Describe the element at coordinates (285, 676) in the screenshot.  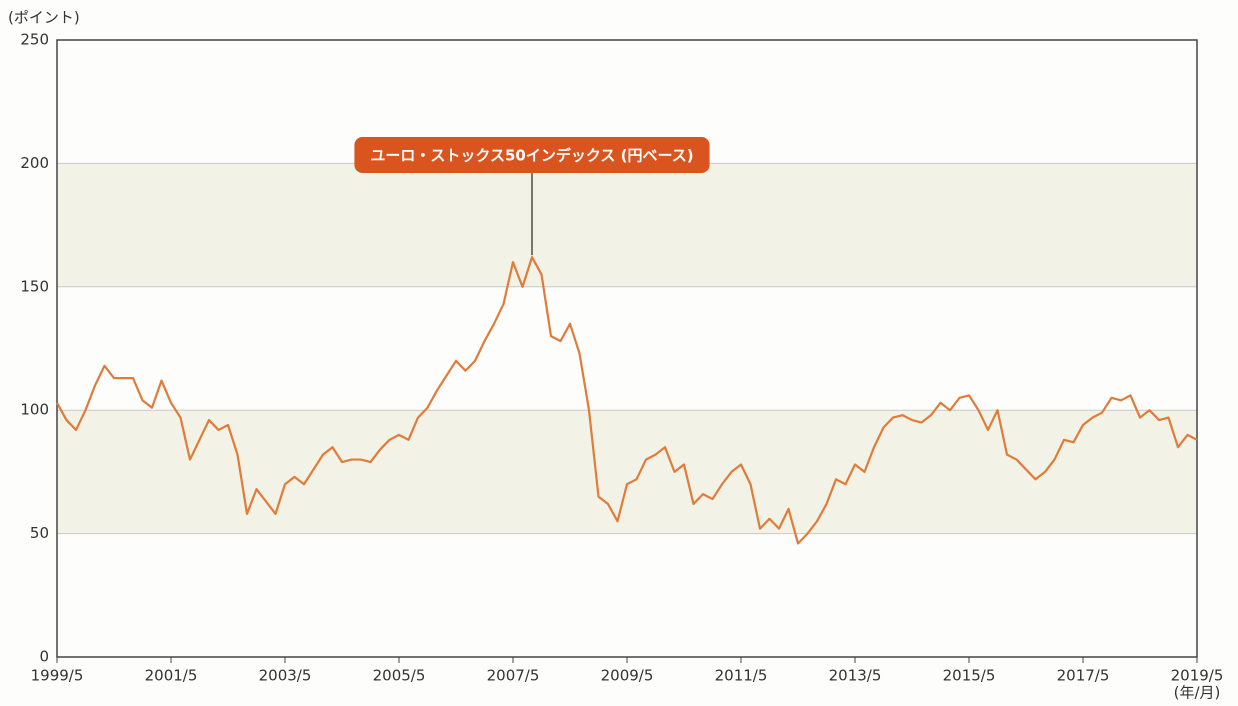
I see `x-tick-label: 2003/5` at that location.